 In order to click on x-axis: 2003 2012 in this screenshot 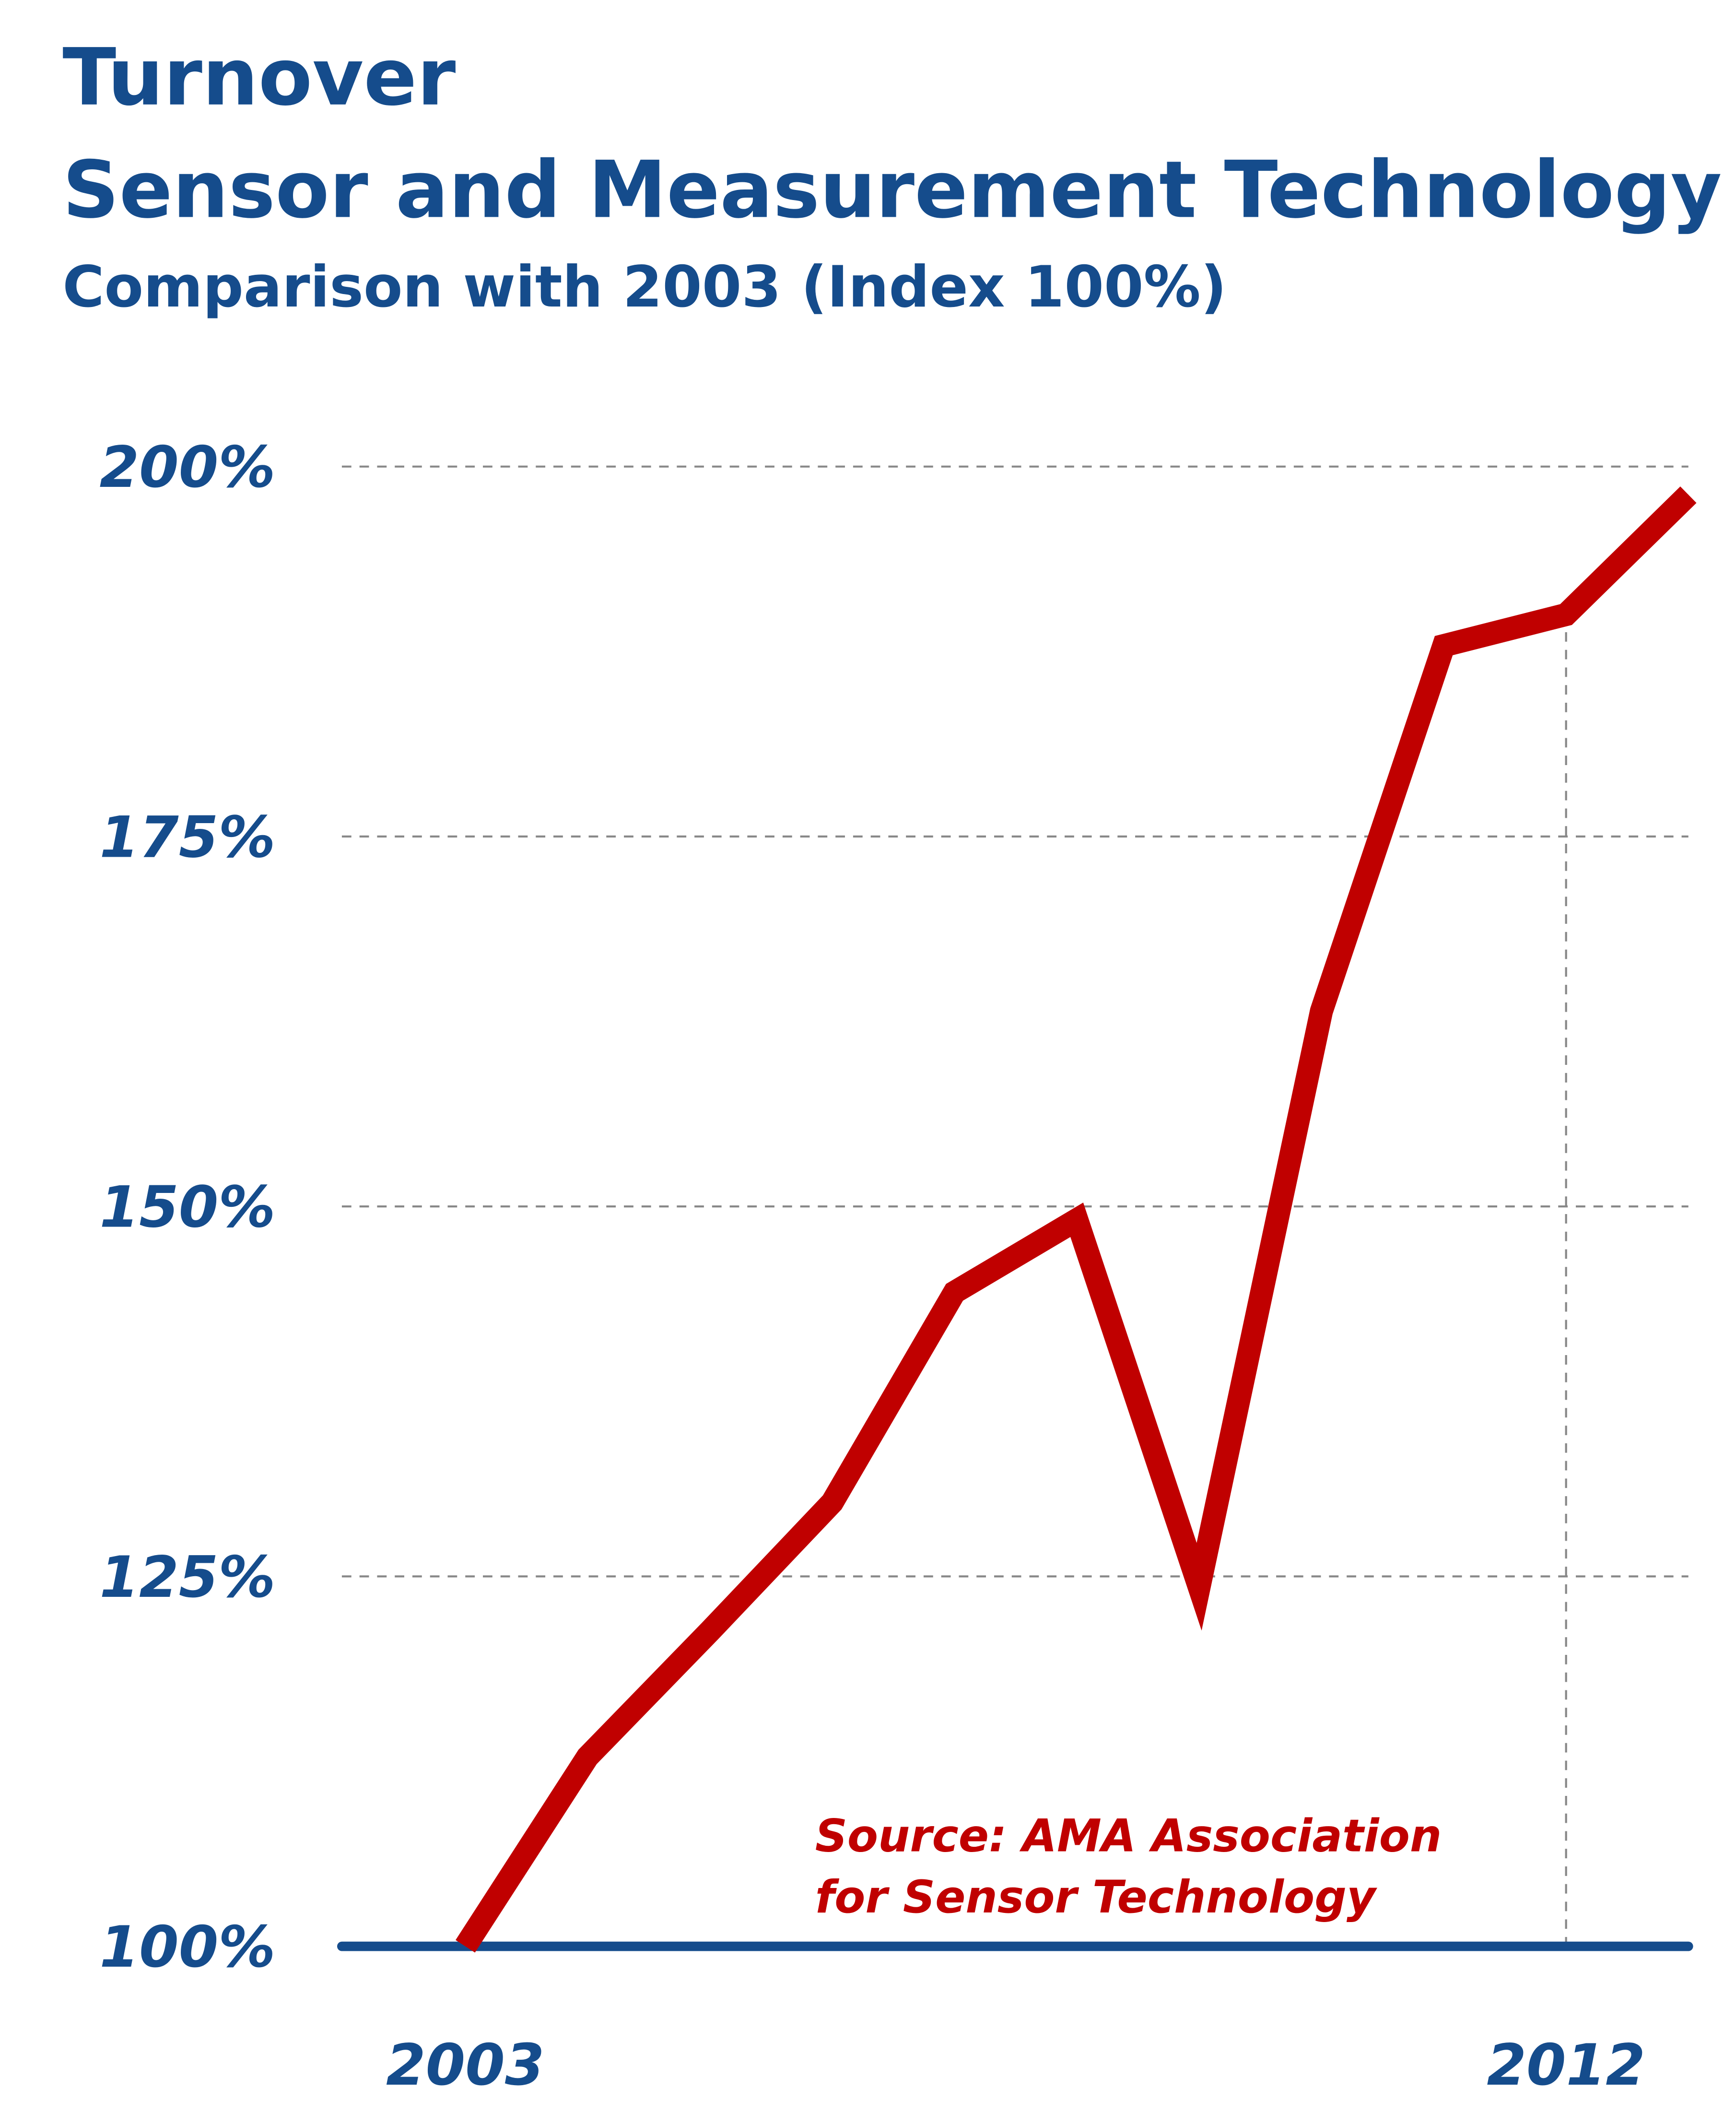, I will do `click(1015, 2066)`.